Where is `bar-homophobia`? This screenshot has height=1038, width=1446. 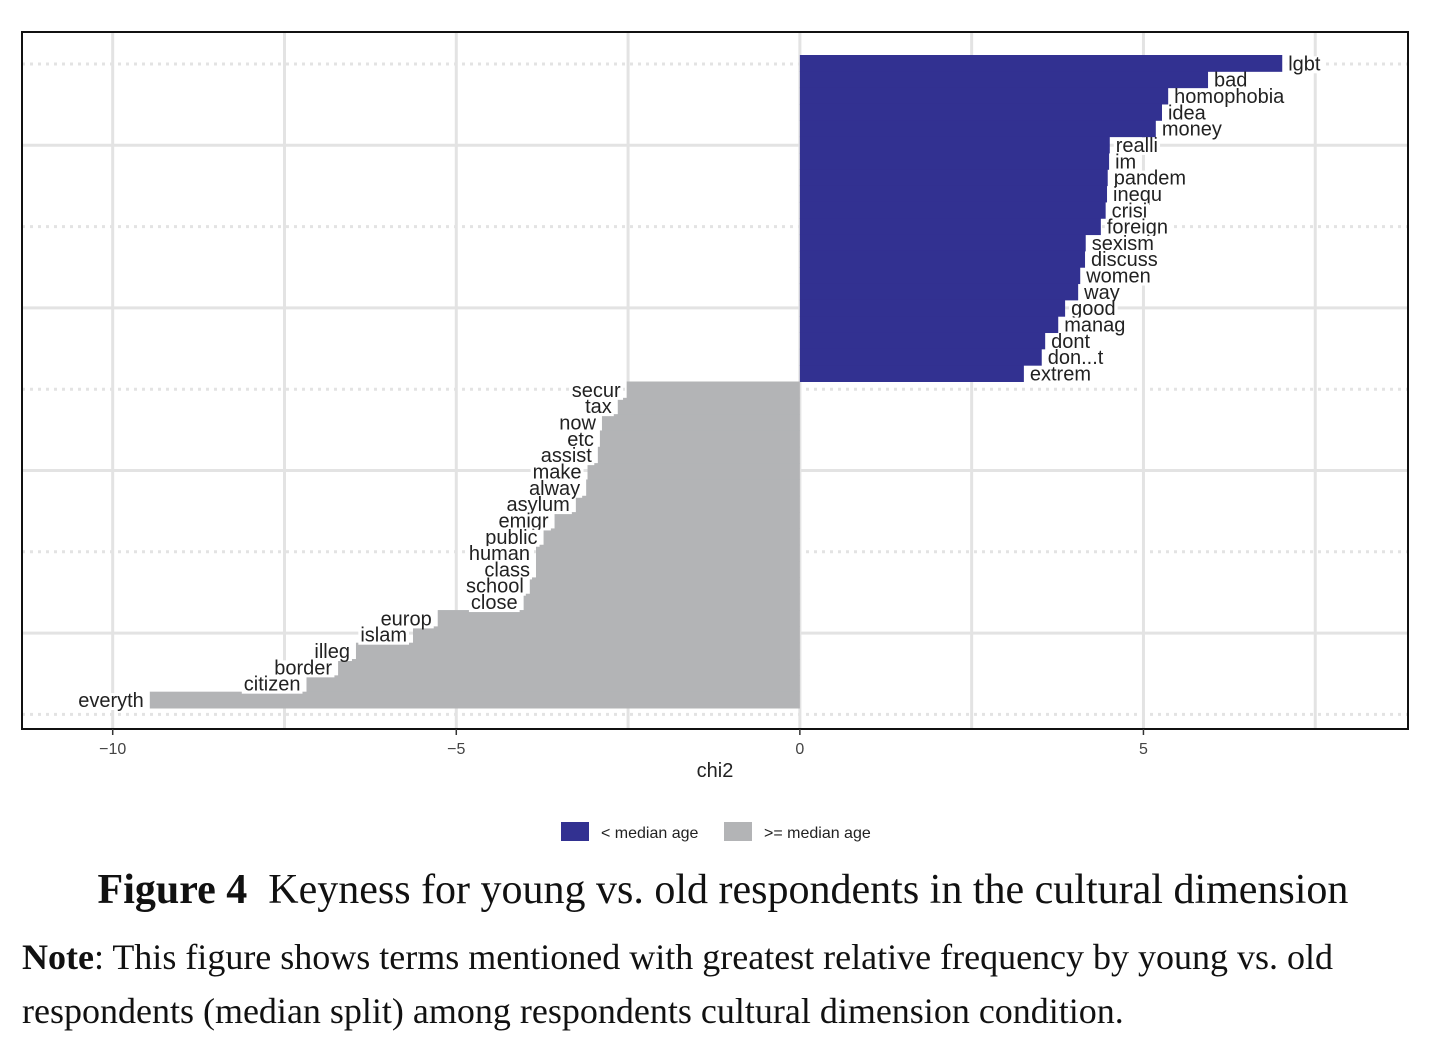 bar-homophobia is located at coordinates (984, 96).